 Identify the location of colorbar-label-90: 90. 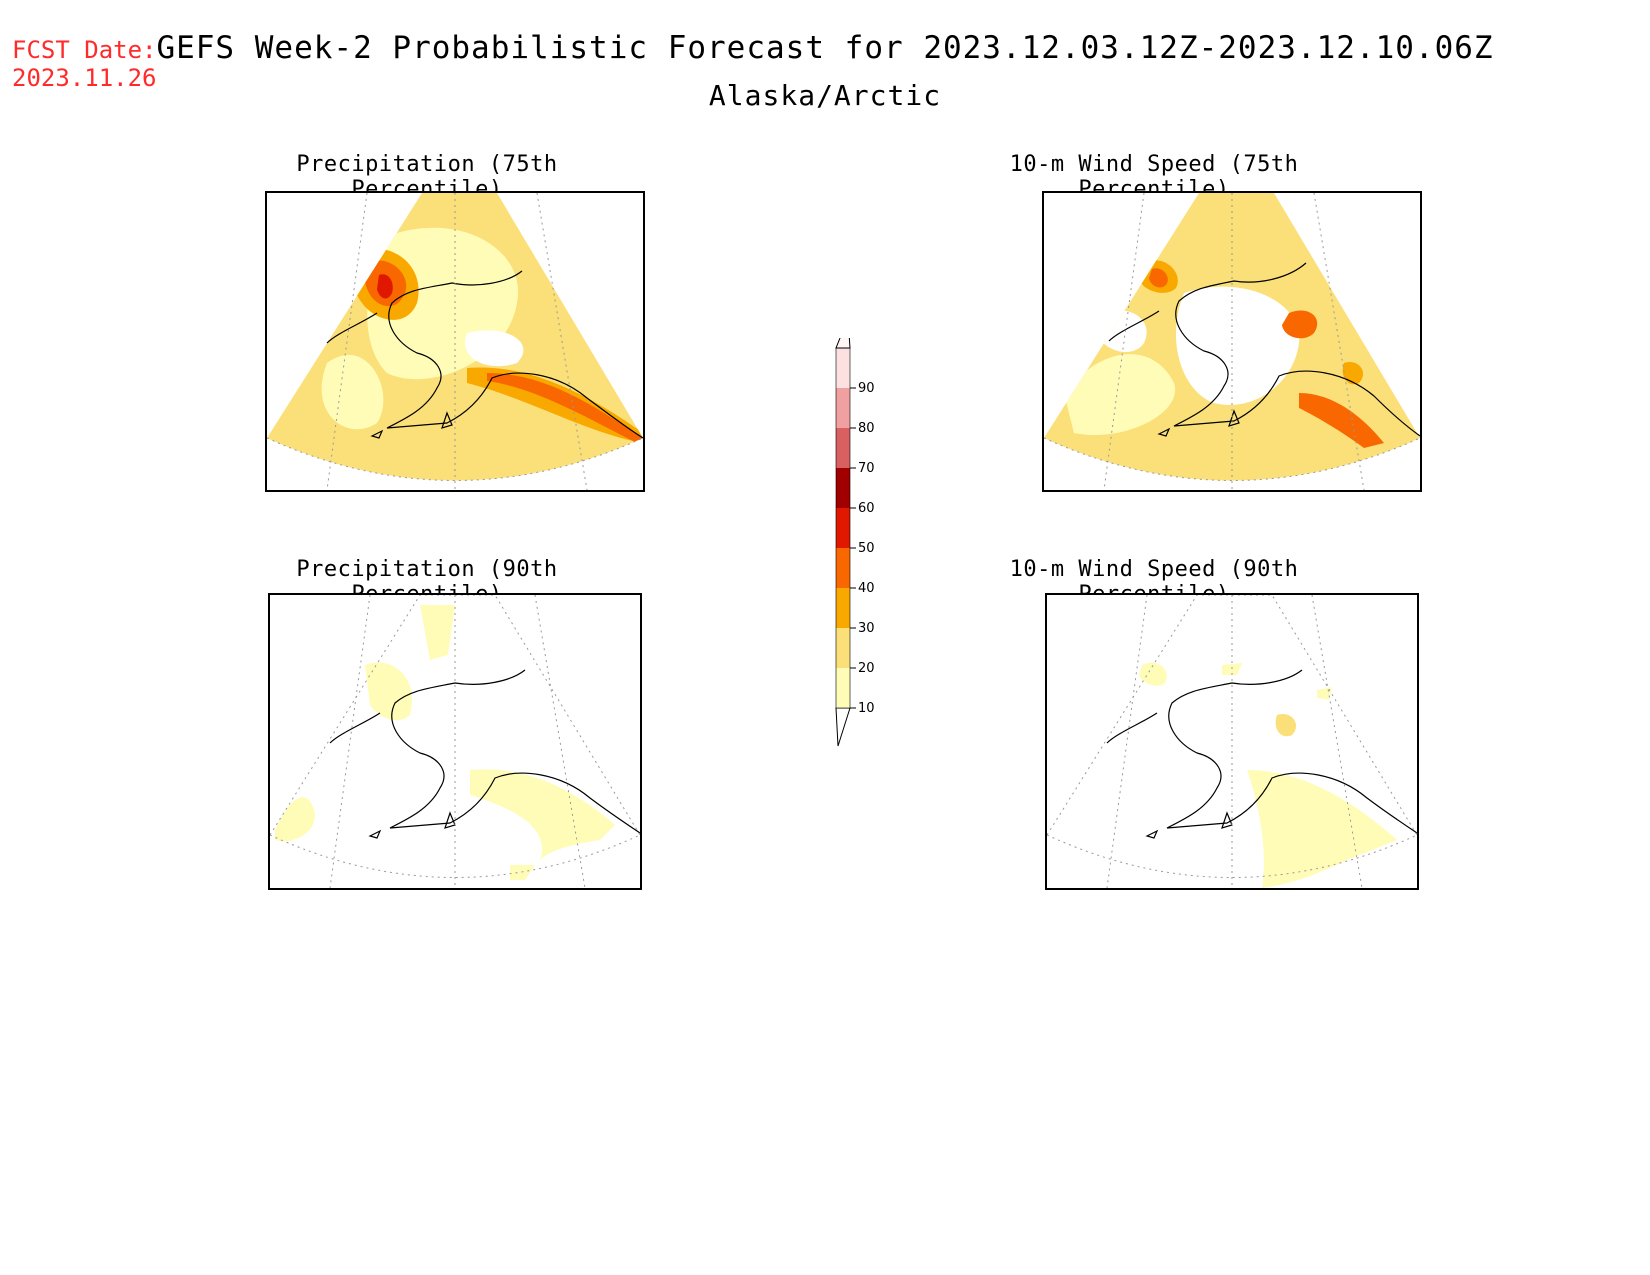
(866, 388).